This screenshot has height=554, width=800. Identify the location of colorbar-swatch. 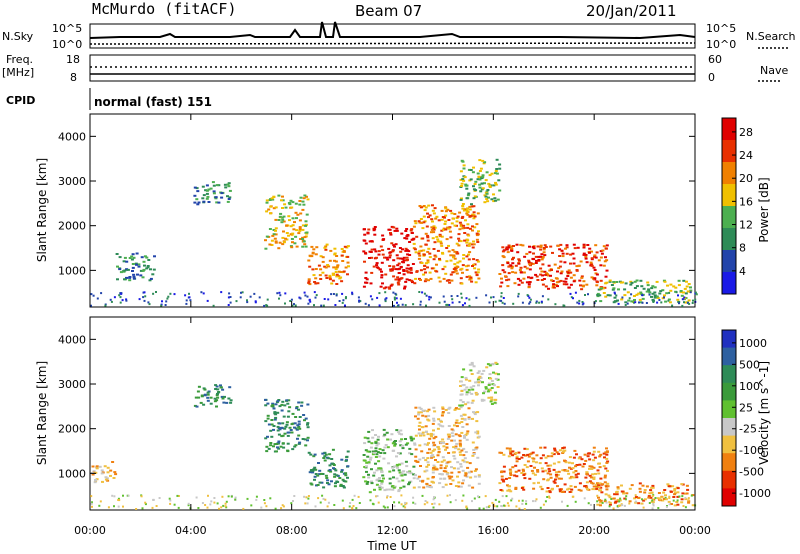
(729, 261).